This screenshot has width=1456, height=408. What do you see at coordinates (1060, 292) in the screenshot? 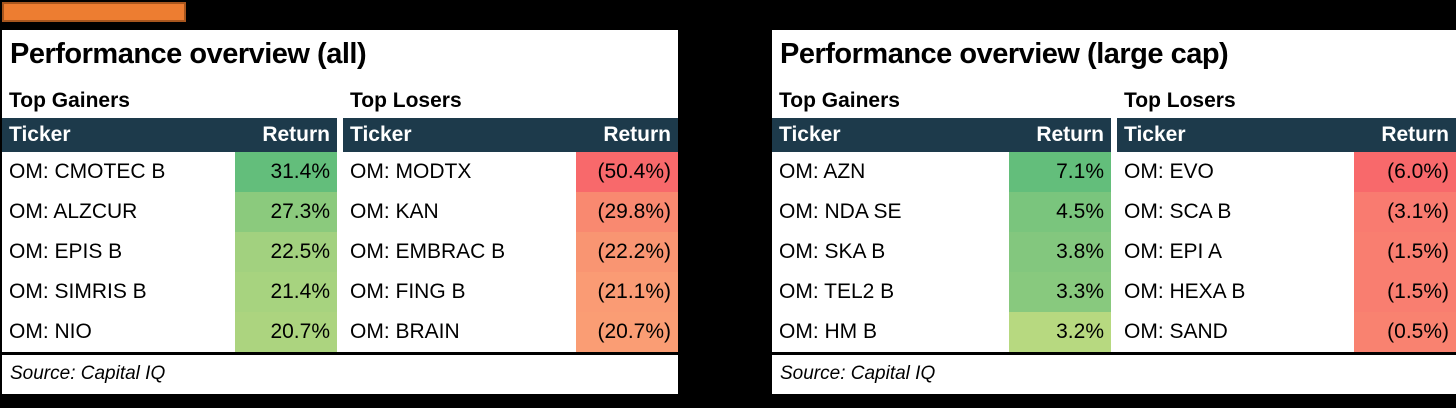
I see `return-cell: 3.3%` at bounding box center [1060, 292].